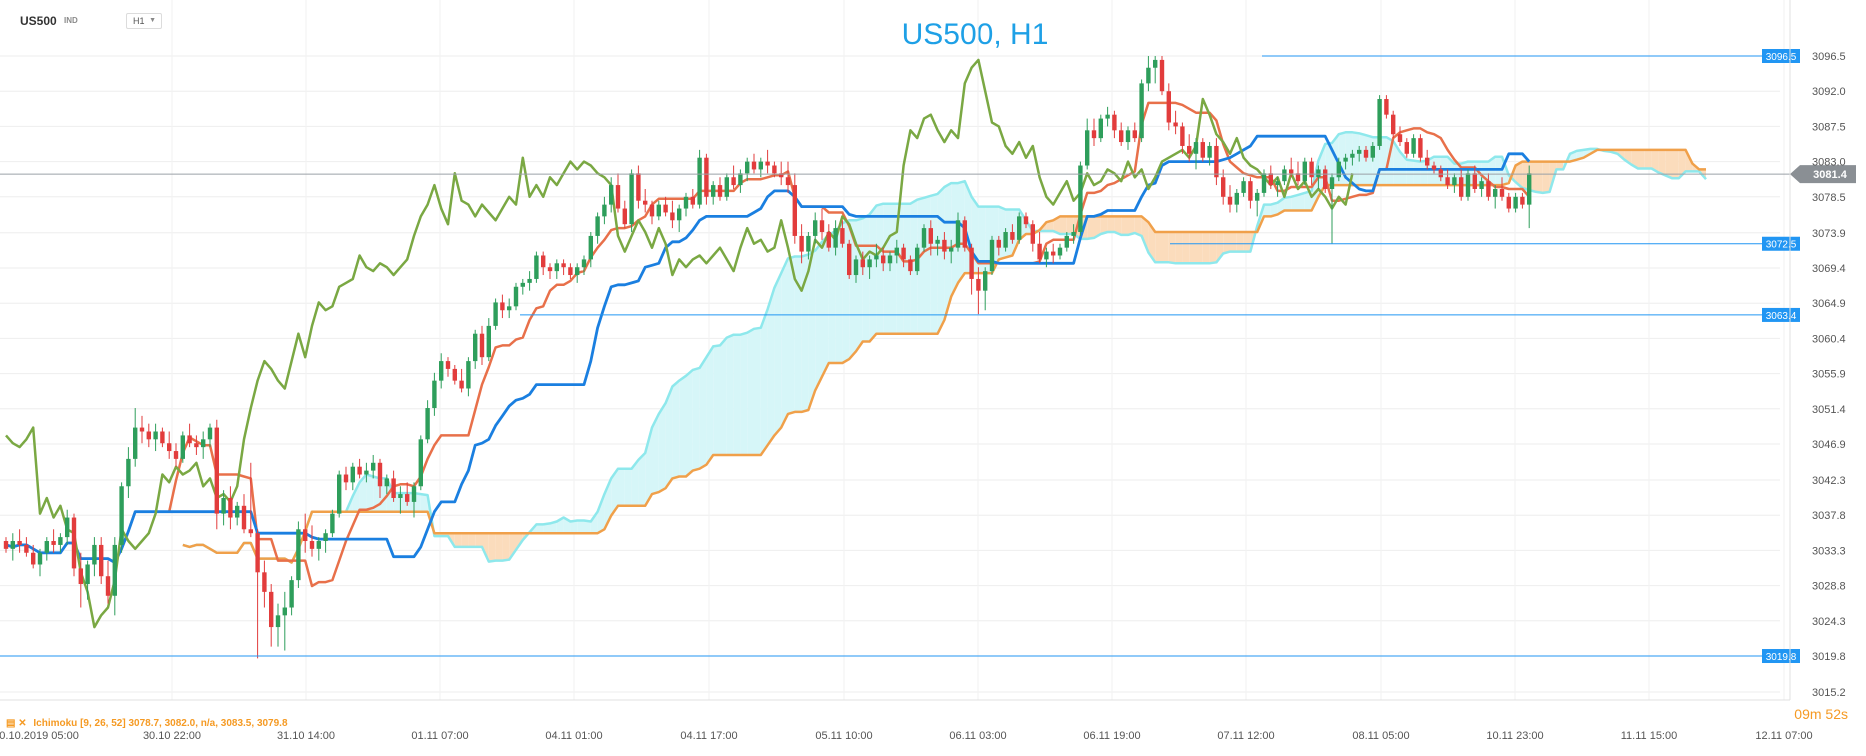 This screenshot has height=756, width=1866. Describe the element at coordinates (152, 20) in the screenshot. I see `chevron-down-icon: ▼` at that location.